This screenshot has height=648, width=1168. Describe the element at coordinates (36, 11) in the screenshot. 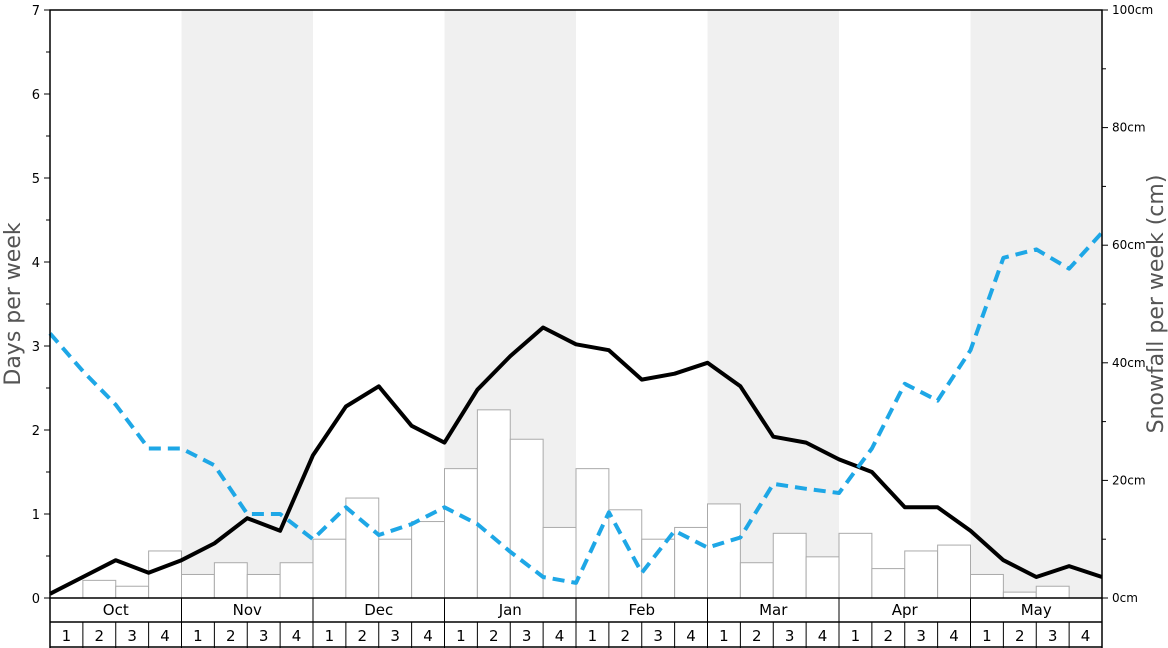

I see `y-left-tick-label: 7` at that location.